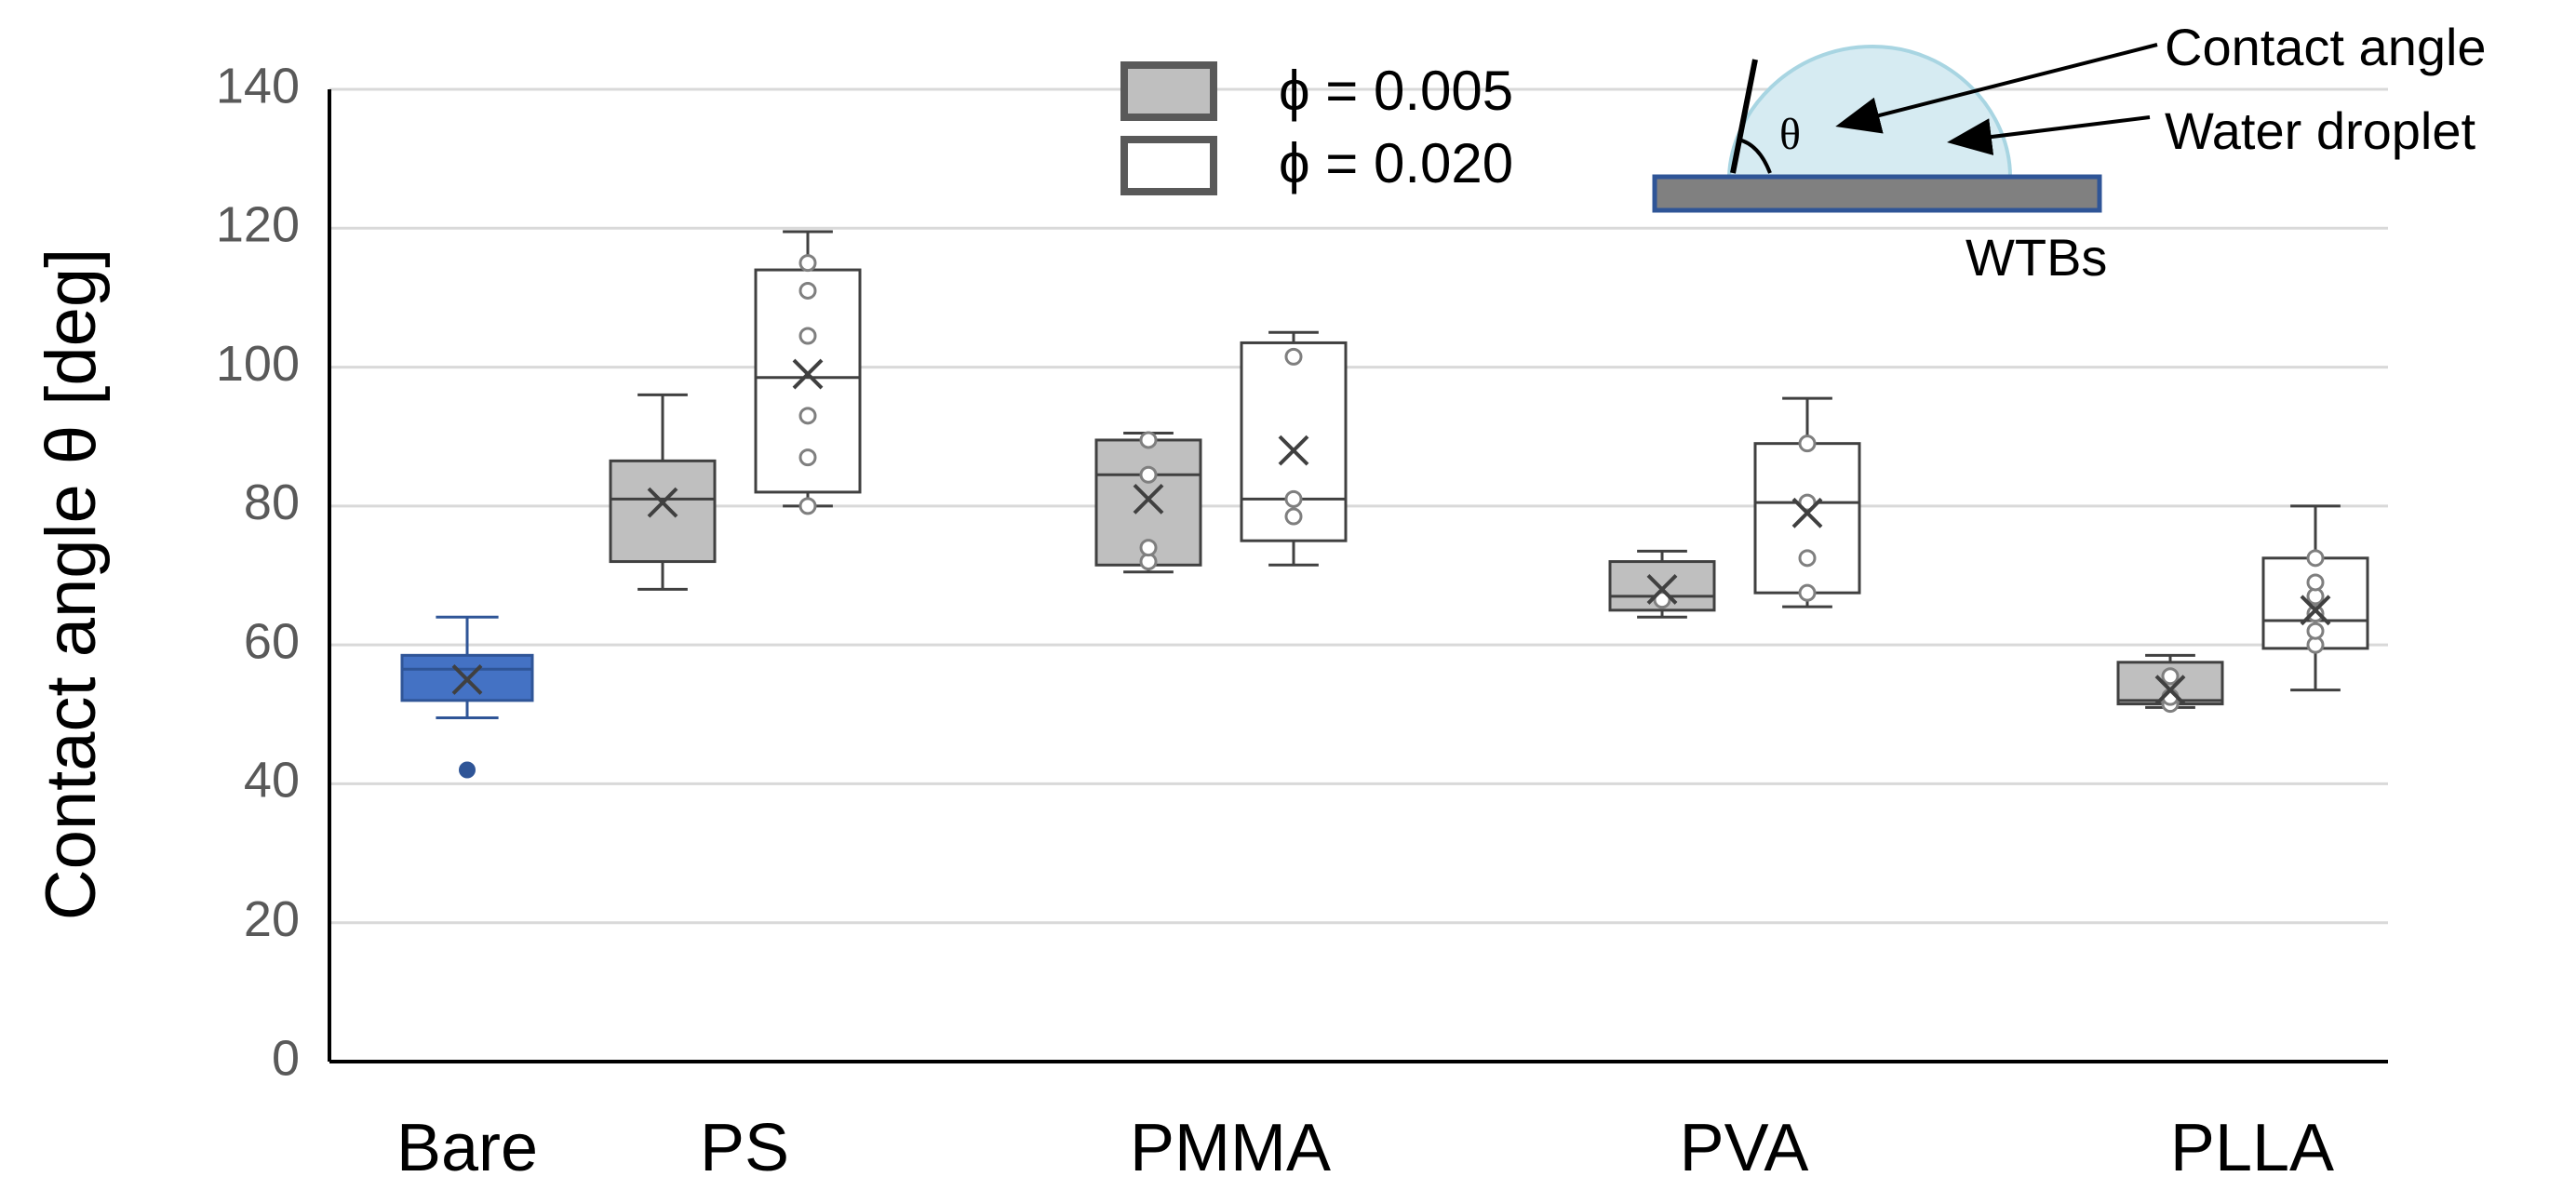 The width and height of the screenshot is (2576, 1190). Describe the element at coordinates (272, 502) in the screenshot. I see `y-tick-label: 80` at that location.